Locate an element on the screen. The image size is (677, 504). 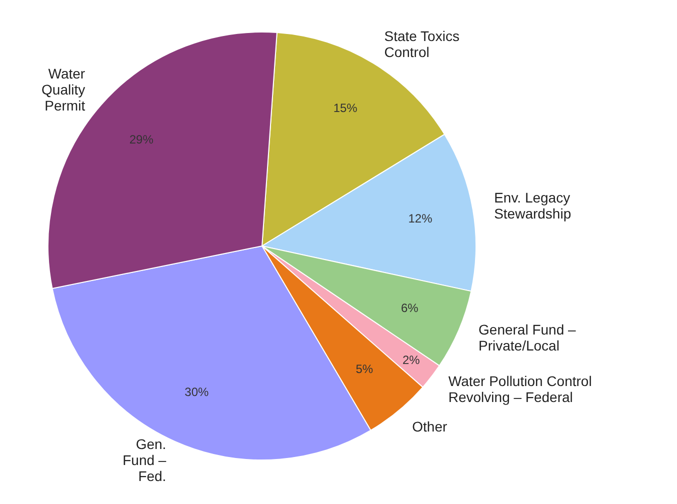
data-label: 15% is located at coordinates (345, 108).